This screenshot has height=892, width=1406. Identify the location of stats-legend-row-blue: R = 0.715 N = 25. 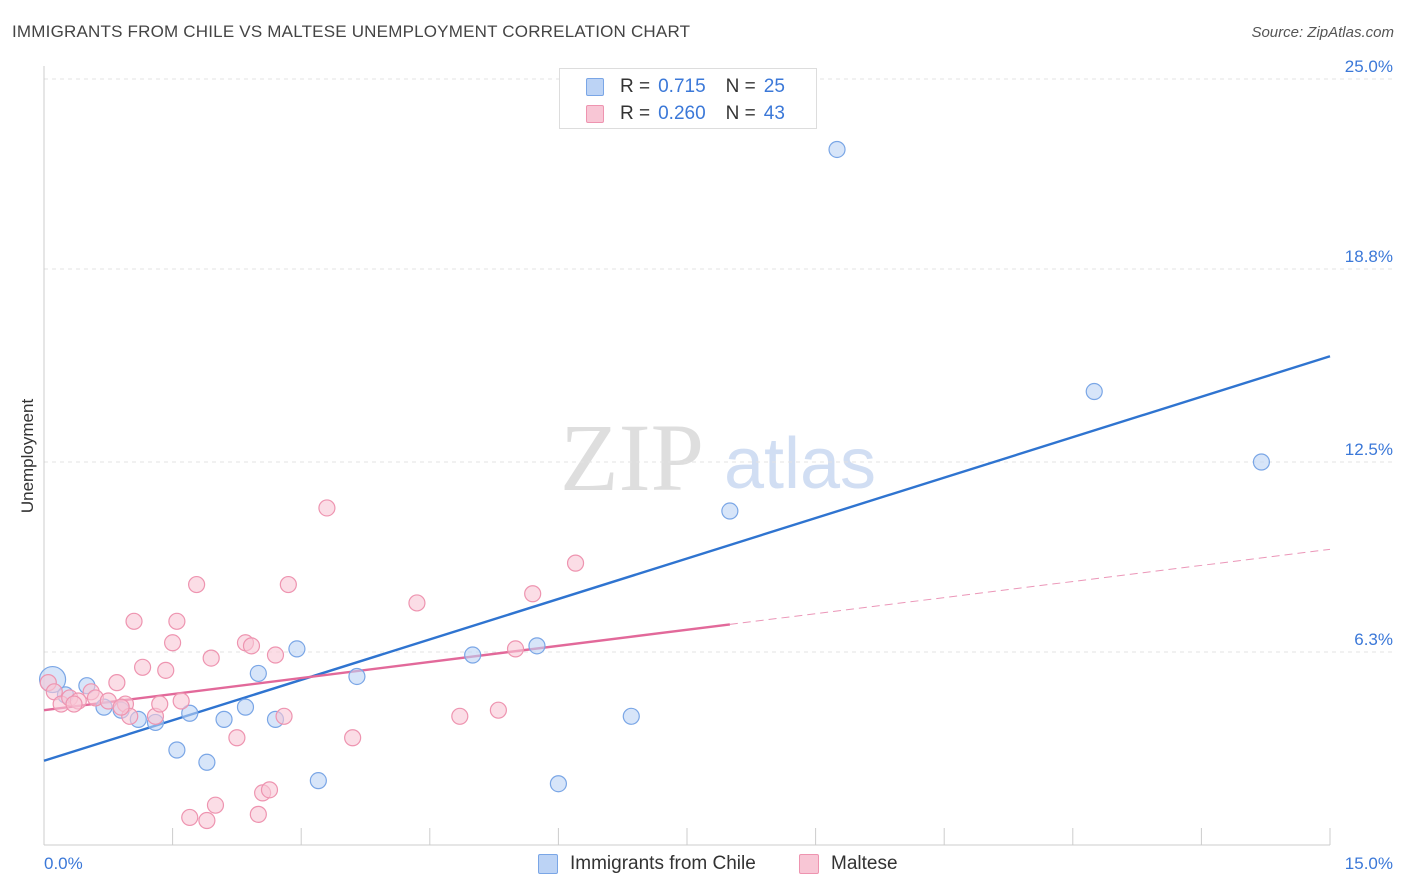
(685, 87).